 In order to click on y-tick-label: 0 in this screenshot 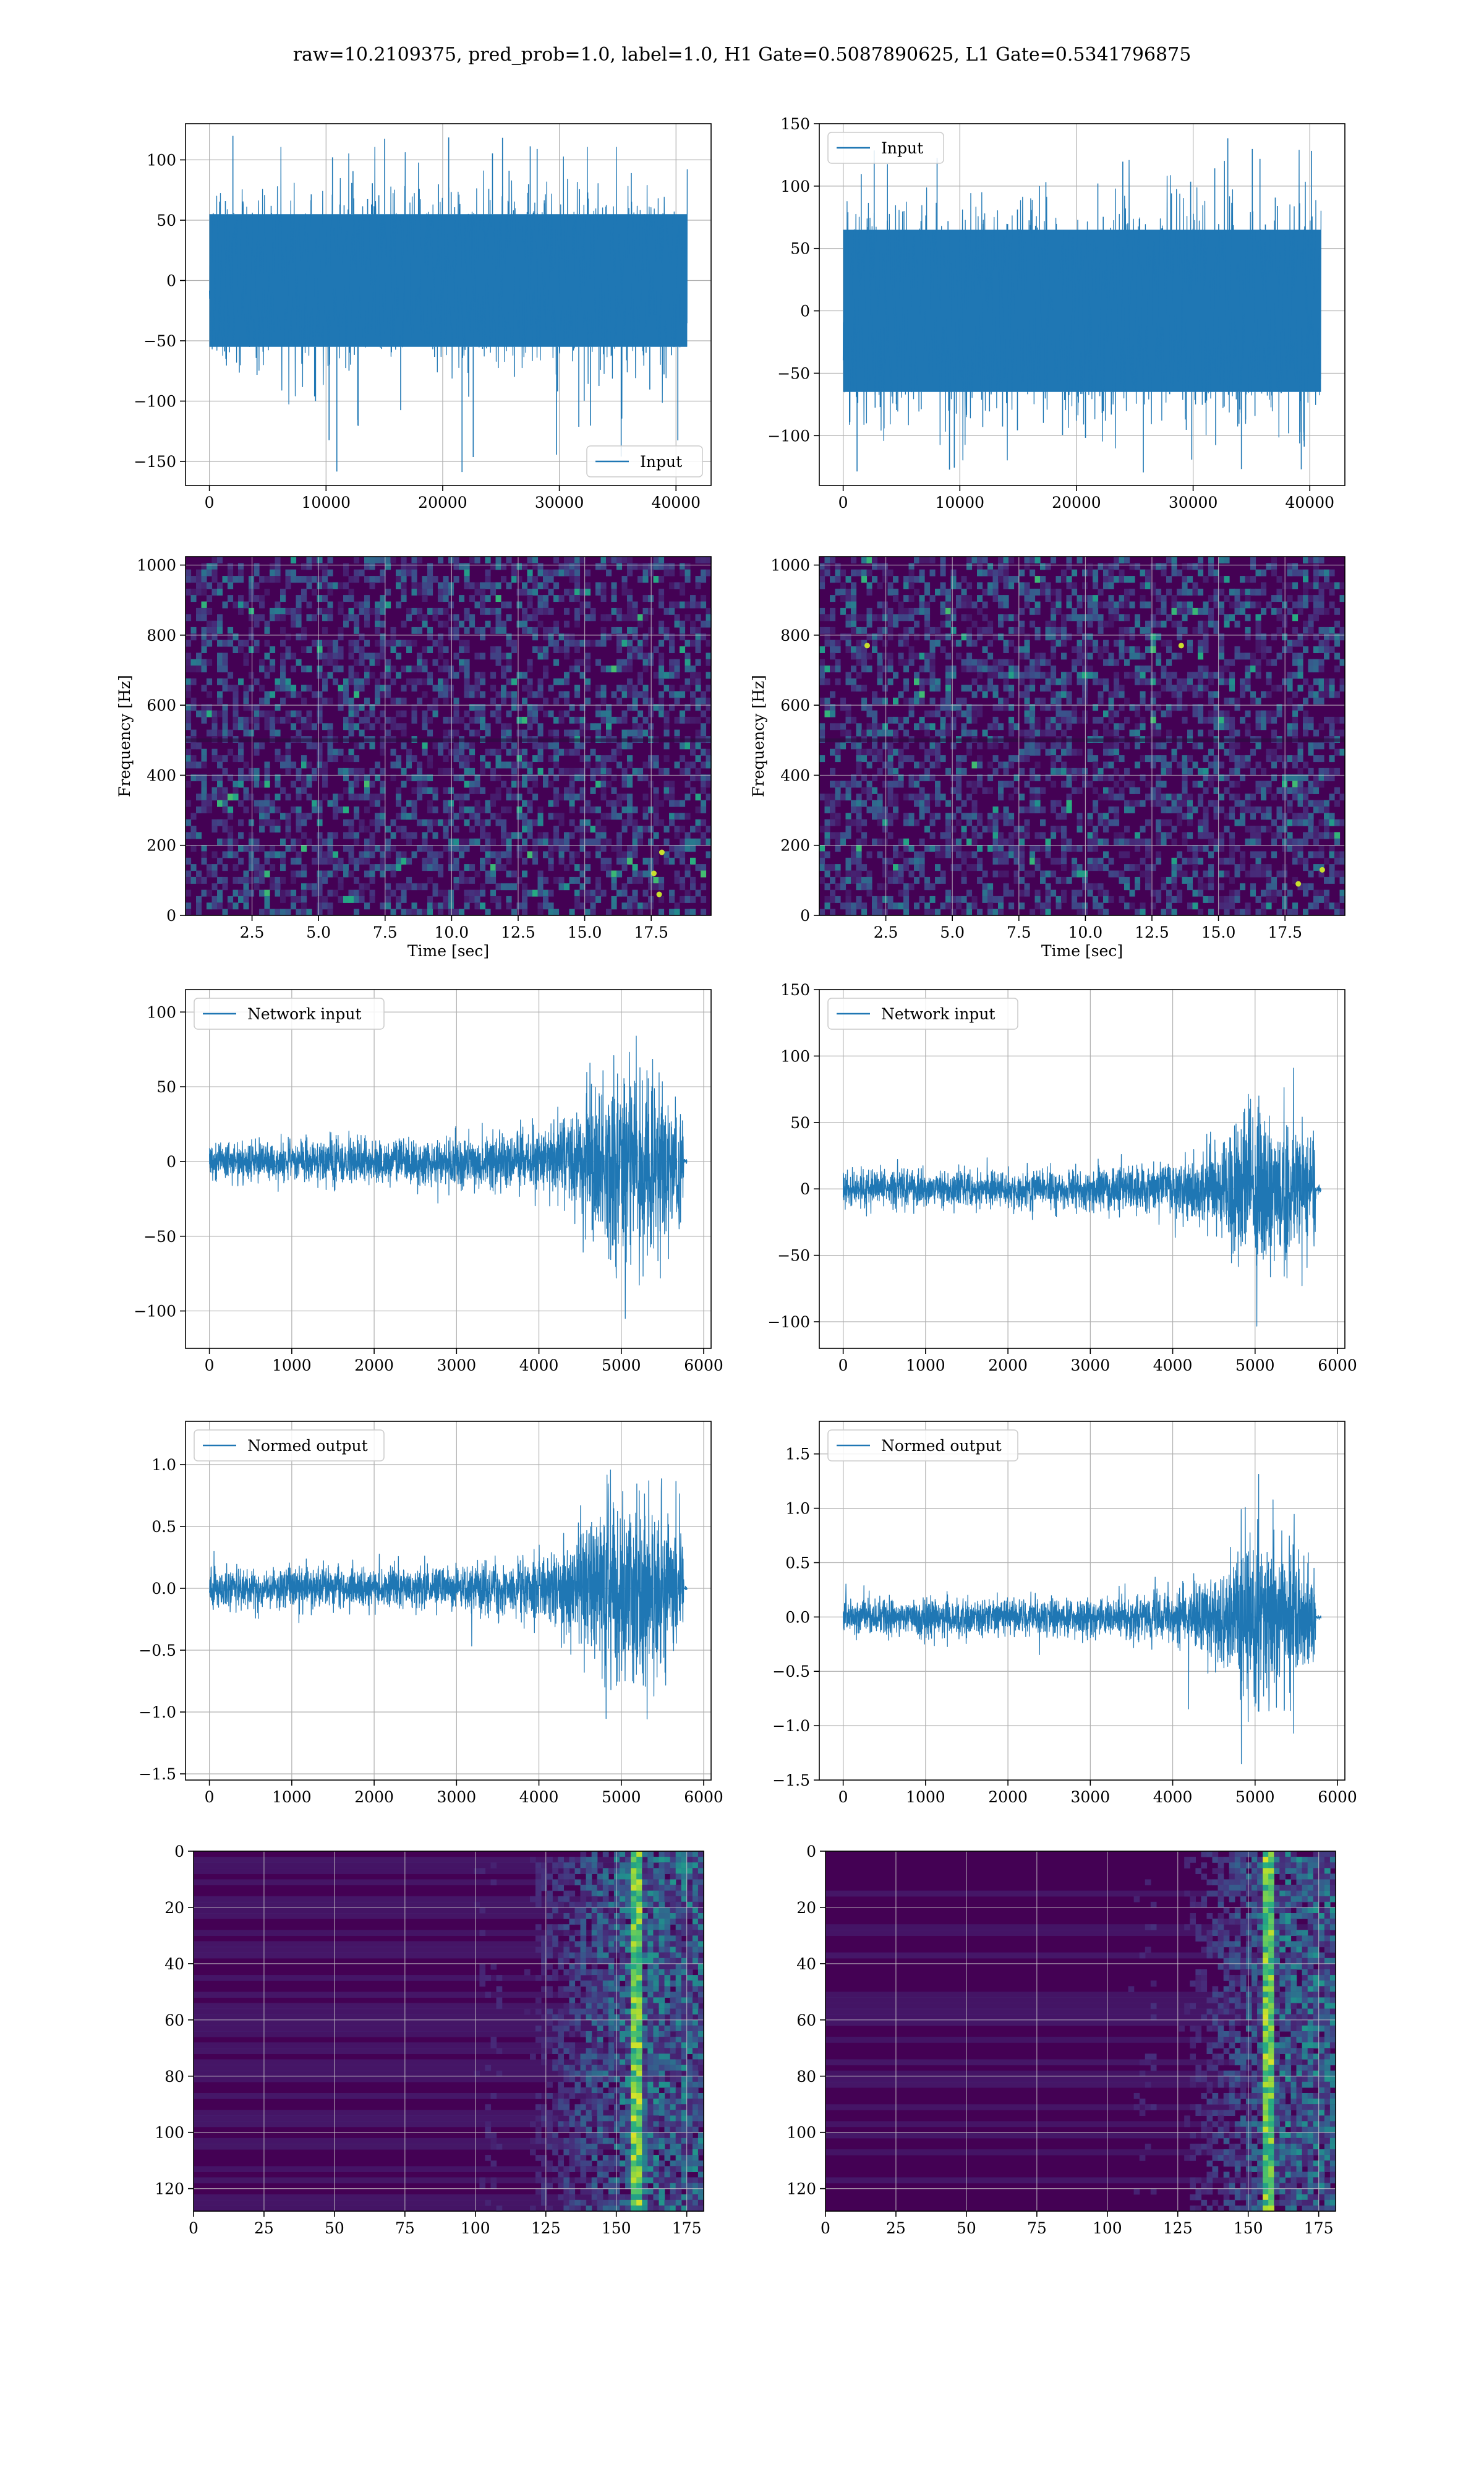, I will do `click(171, 916)`.